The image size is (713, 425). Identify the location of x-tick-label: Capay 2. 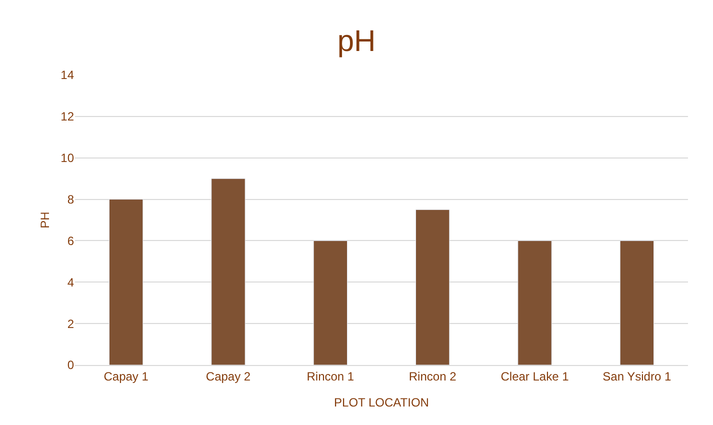
(228, 376).